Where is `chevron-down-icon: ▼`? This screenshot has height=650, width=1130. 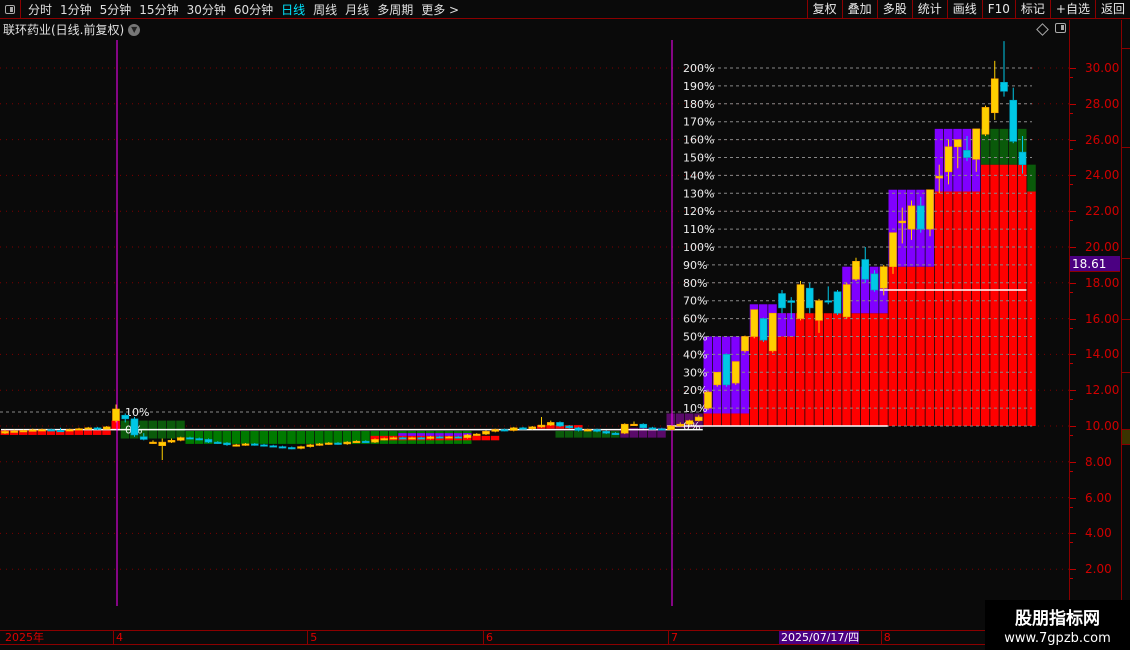 chevron-down-icon: ▼ is located at coordinates (134, 29).